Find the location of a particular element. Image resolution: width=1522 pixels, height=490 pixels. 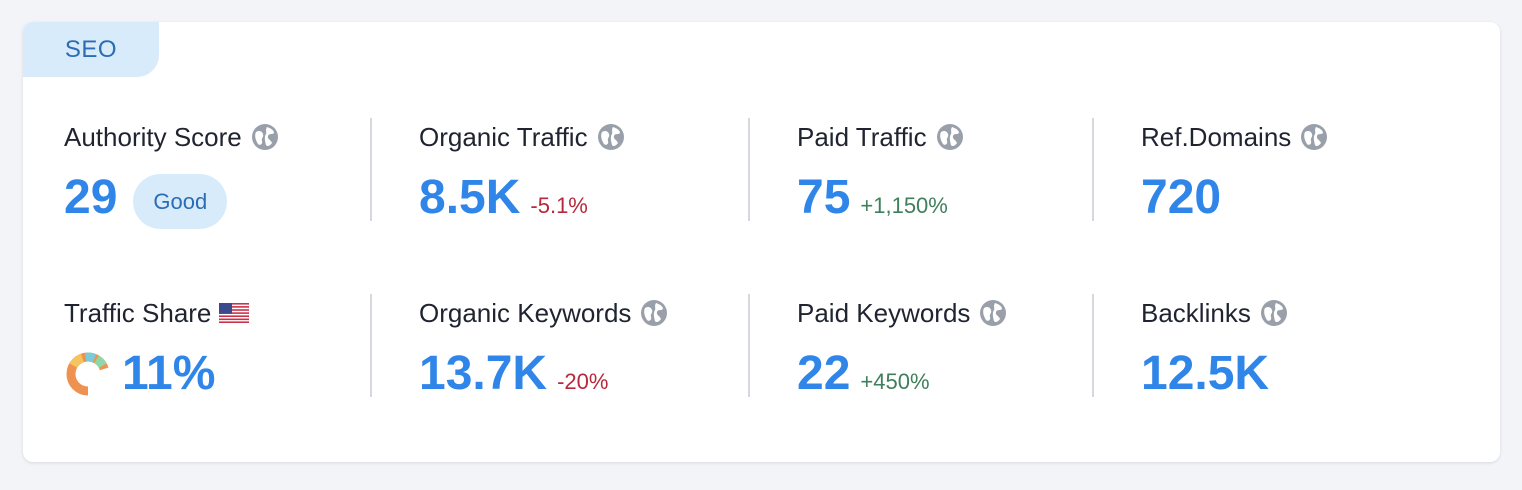

paid-keywords-value: 22 is located at coordinates (824, 373).